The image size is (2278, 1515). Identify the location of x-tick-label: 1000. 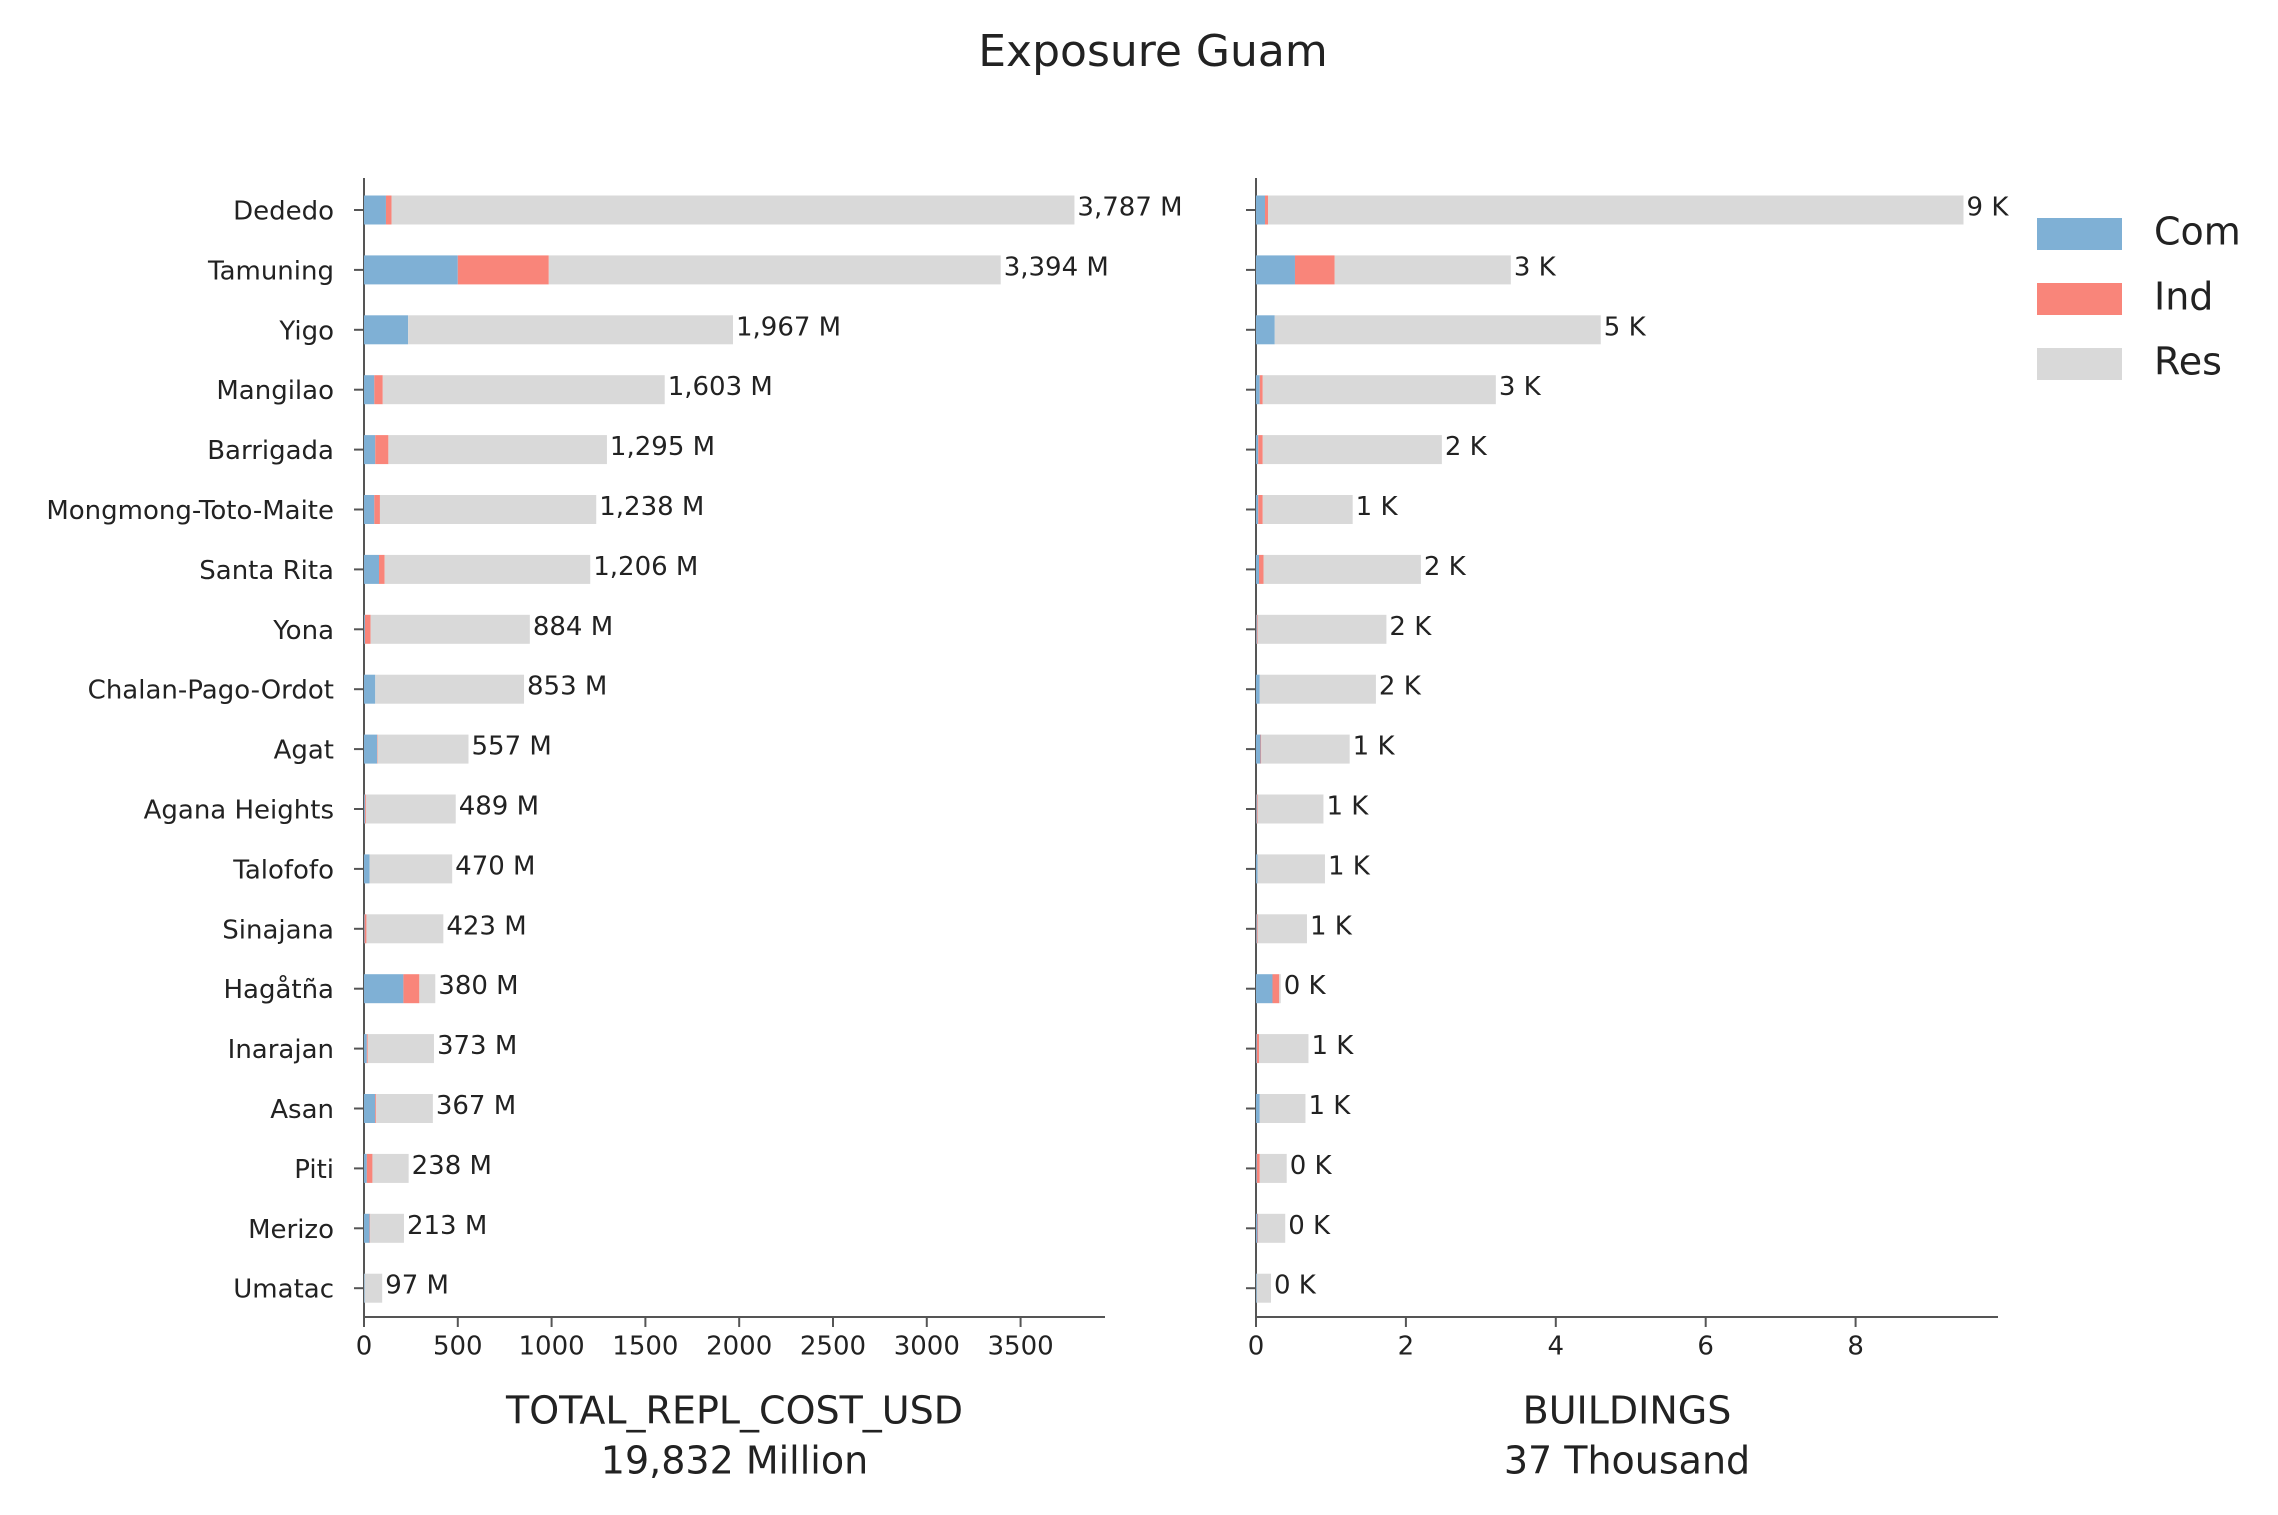
(552, 1347).